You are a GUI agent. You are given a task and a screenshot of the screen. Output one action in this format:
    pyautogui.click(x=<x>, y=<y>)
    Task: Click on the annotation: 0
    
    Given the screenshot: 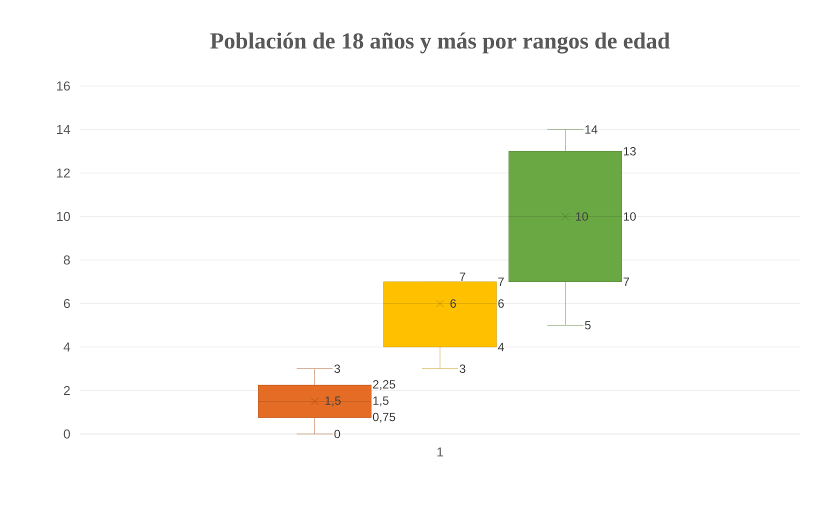 What is the action you would take?
    pyautogui.click(x=337, y=434)
    